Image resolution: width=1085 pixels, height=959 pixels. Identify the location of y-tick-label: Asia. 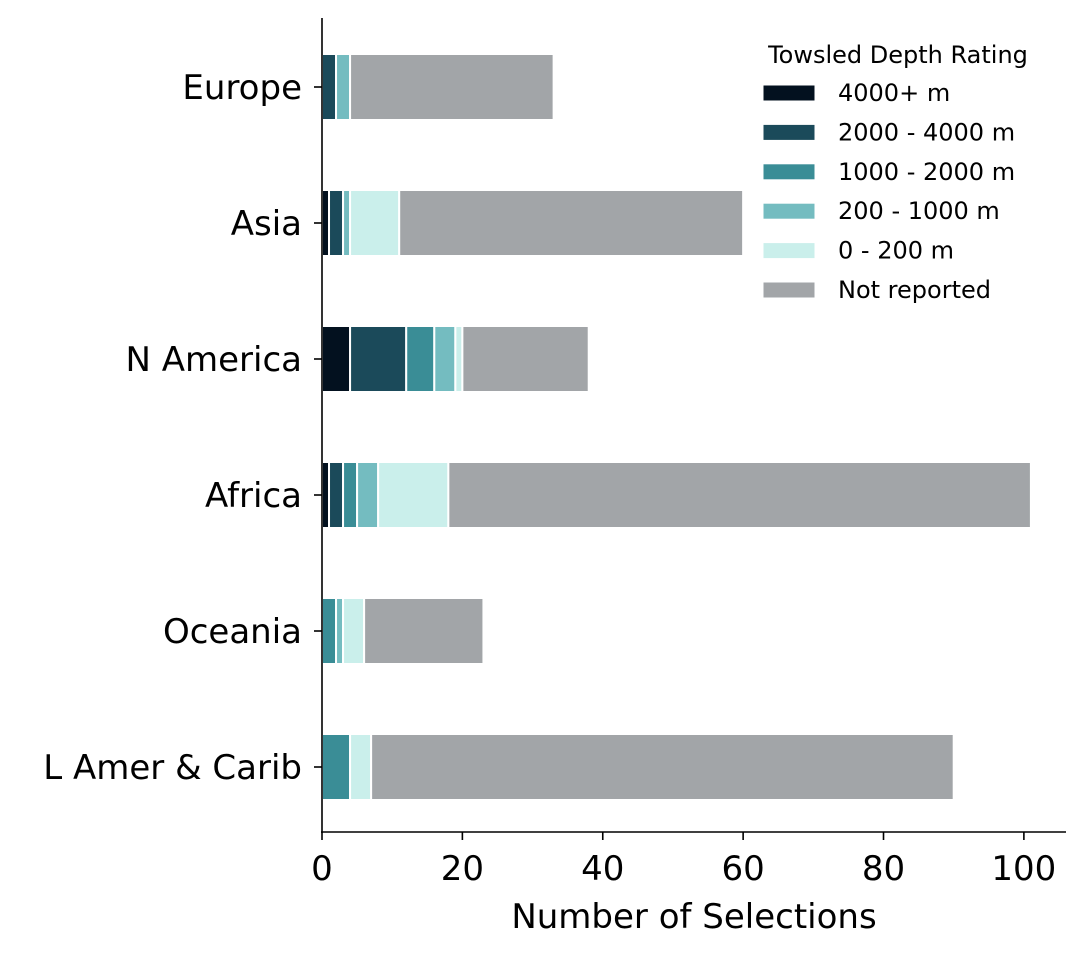
(266, 224).